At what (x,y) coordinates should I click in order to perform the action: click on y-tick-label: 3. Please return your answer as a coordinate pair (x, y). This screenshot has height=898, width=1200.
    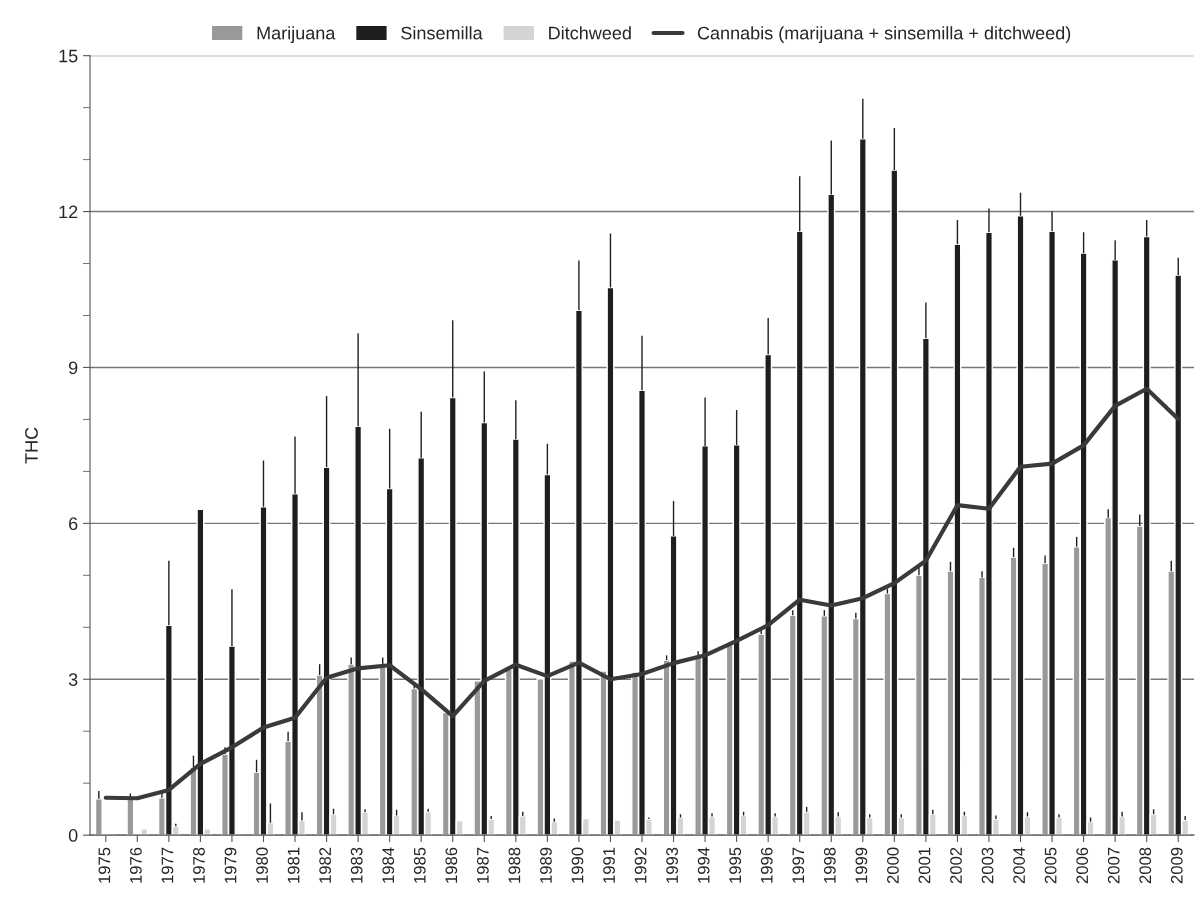
    Looking at the image, I should click on (73, 679).